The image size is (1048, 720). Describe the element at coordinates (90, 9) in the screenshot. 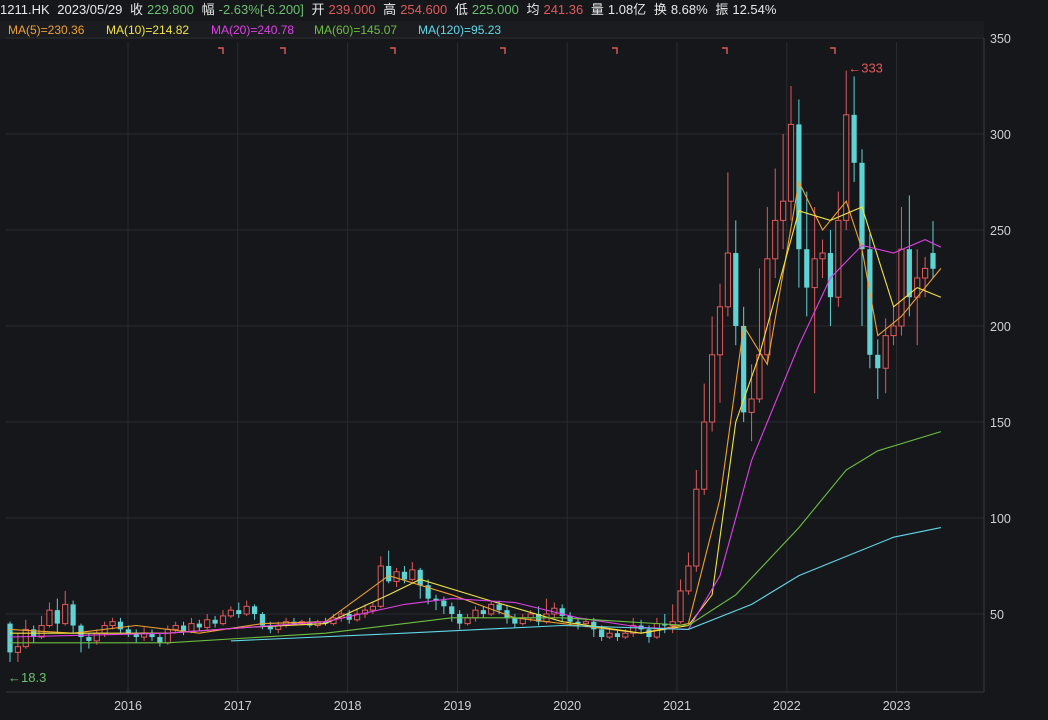

I see `quote-date: 2023/05/29` at that location.